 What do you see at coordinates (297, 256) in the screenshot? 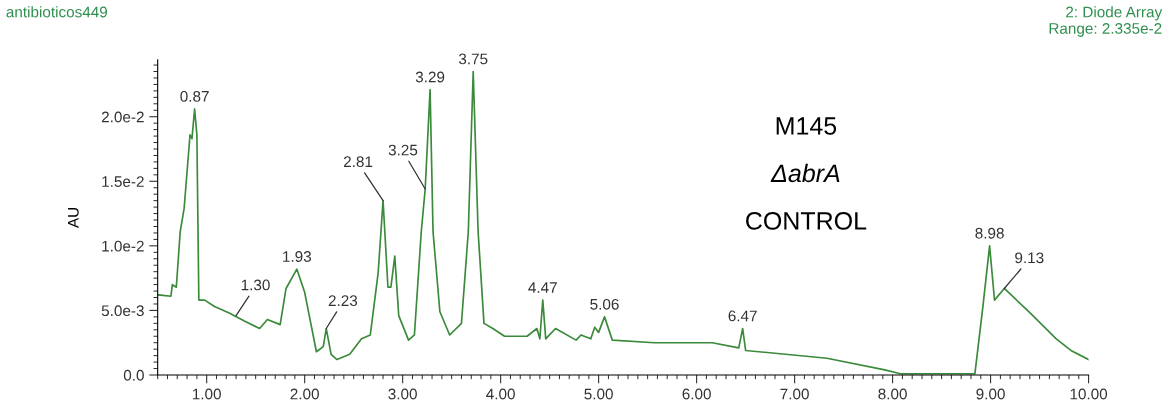
I see `annotation: 1.93` at bounding box center [297, 256].